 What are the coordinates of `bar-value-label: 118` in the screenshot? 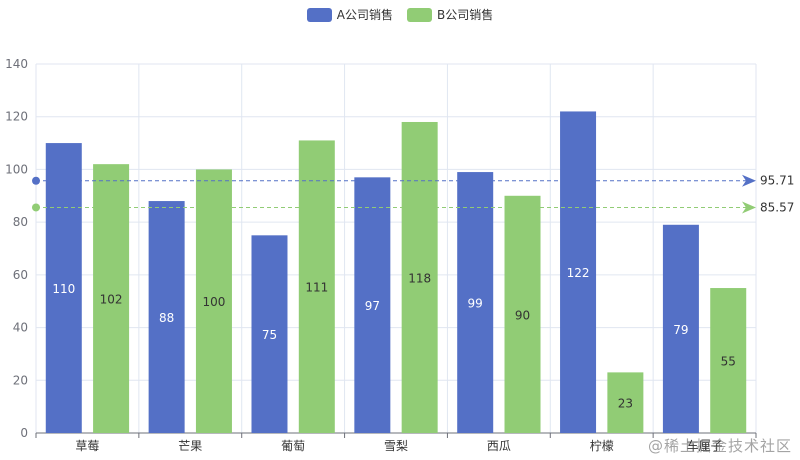 It's located at (419, 278).